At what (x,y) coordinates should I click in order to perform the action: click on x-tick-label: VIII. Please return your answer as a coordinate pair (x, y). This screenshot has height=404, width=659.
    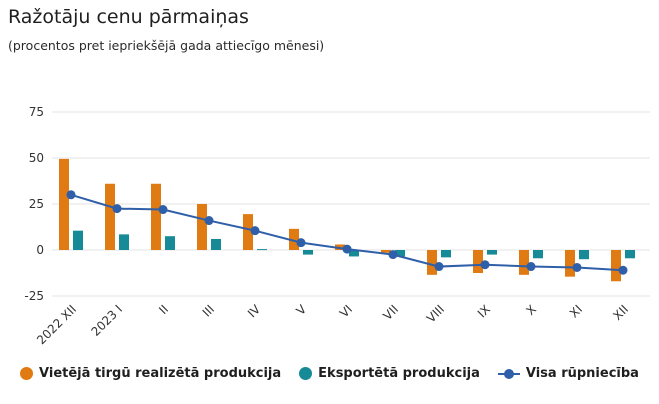
    Looking at the image, I should click on (435, 313).